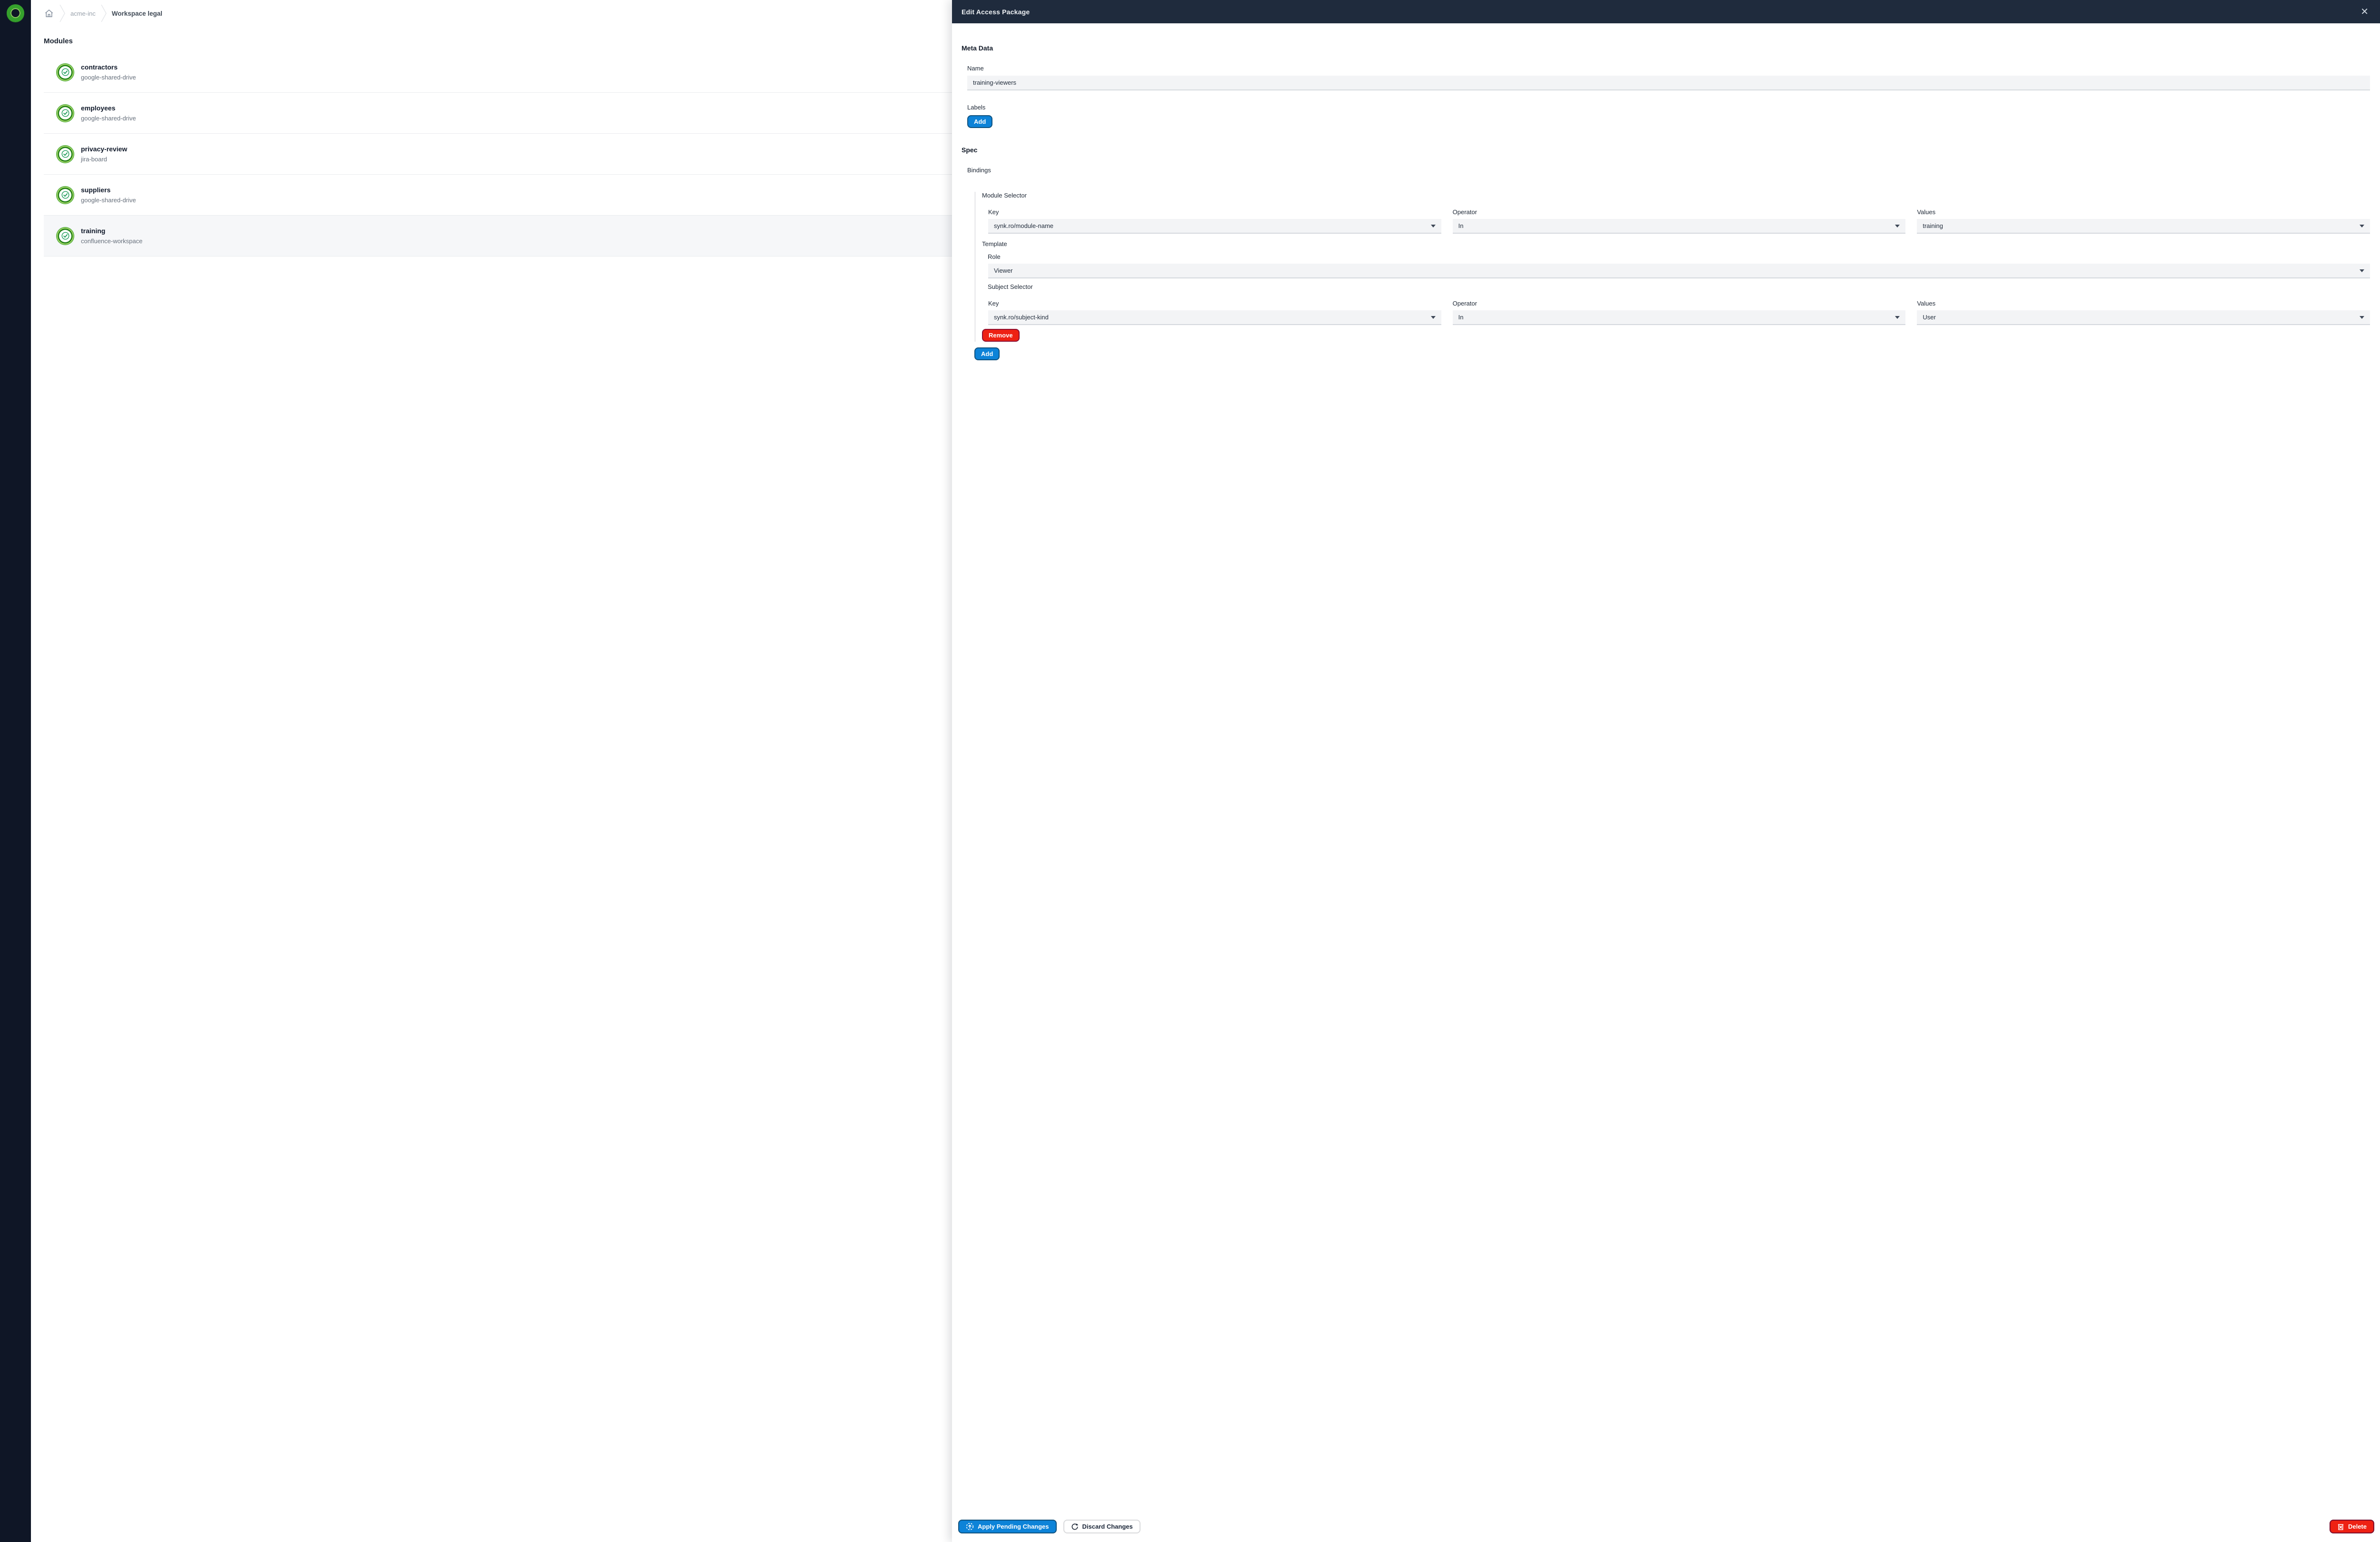 The image size is (2380, 1542). Describe the element at coordinates (112, 241) in the screenshot. I see `module-source: confluence-workspace` at that location.